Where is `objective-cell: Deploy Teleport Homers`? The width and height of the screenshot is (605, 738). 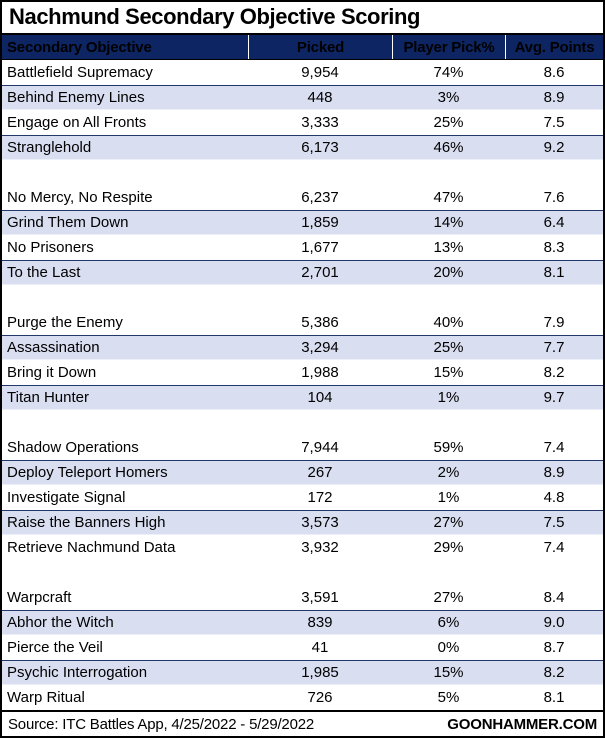 objective-cell: Deploy Teleport Homers is located at coordinates (87, 472).